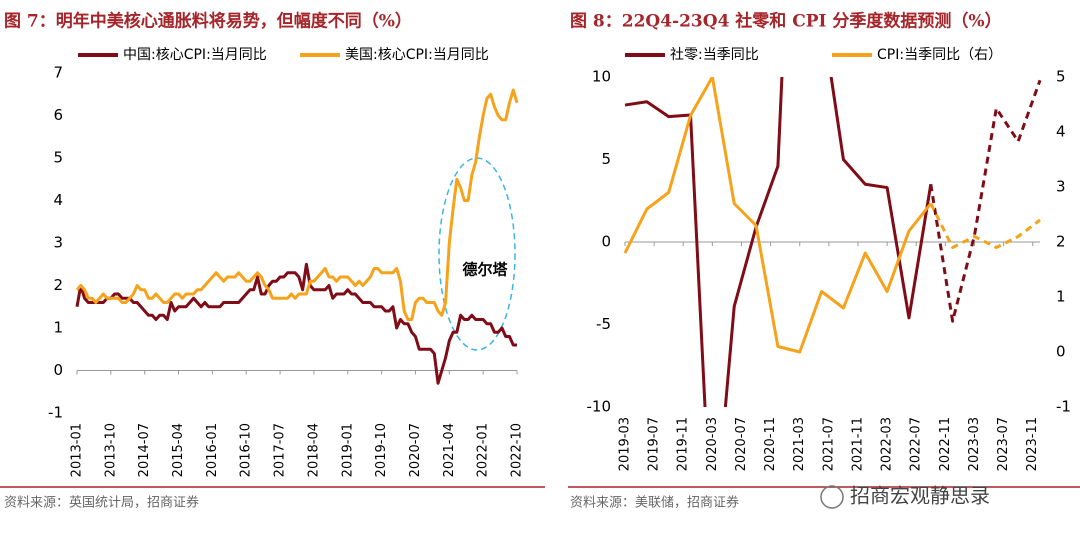 The height and width of the screenshot is (545, 1080). Describe the element at coordinates (517, 450) in the screenshot. I see `x-tick-label: 2022-10` at that location.